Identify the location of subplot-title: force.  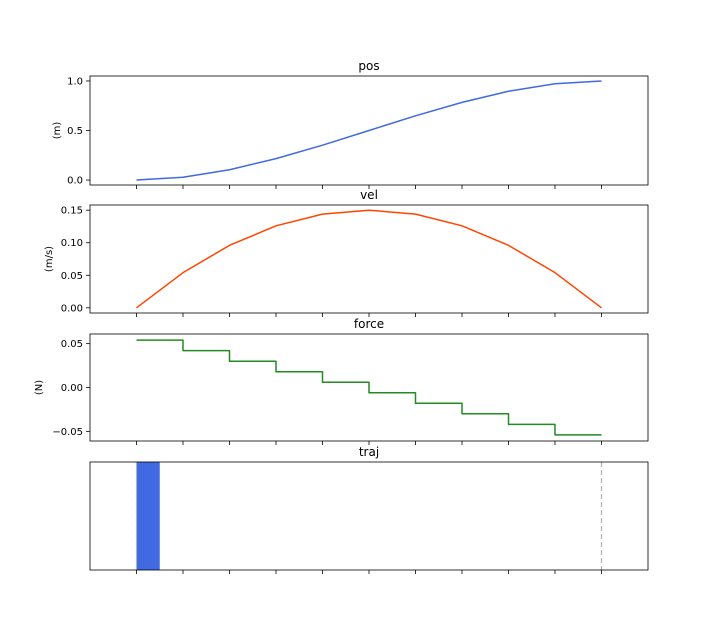
(369, 324).